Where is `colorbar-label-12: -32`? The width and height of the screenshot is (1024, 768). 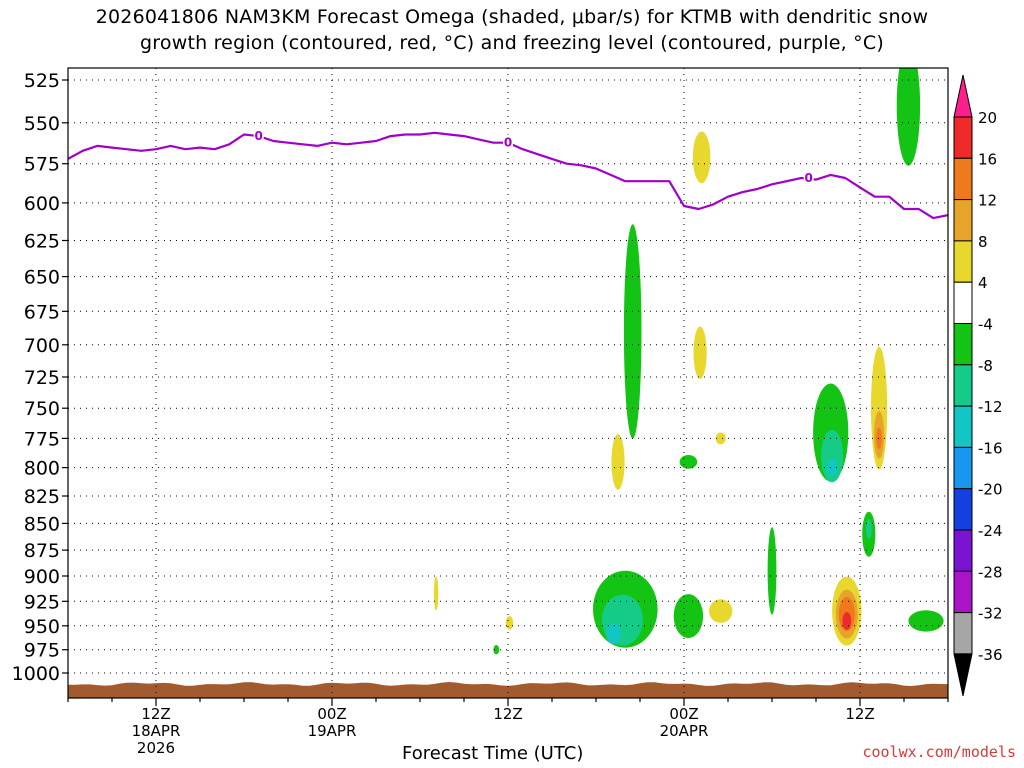 colorbar-label-12: -32 is located at coordinates (990, 614).